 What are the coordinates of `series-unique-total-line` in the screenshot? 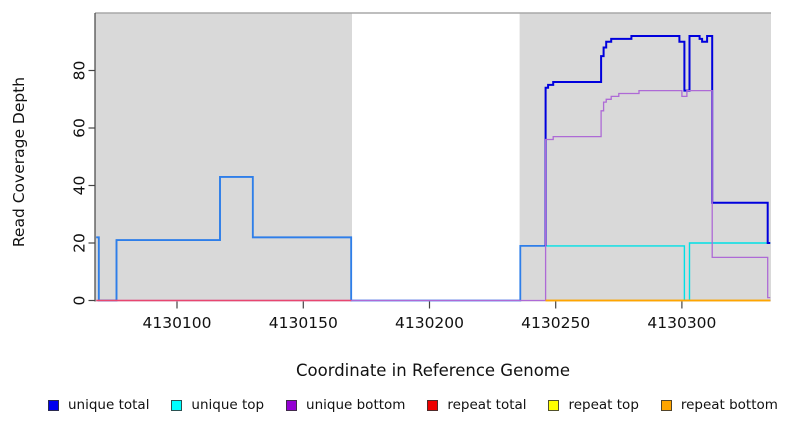 It's located at (657, 140).